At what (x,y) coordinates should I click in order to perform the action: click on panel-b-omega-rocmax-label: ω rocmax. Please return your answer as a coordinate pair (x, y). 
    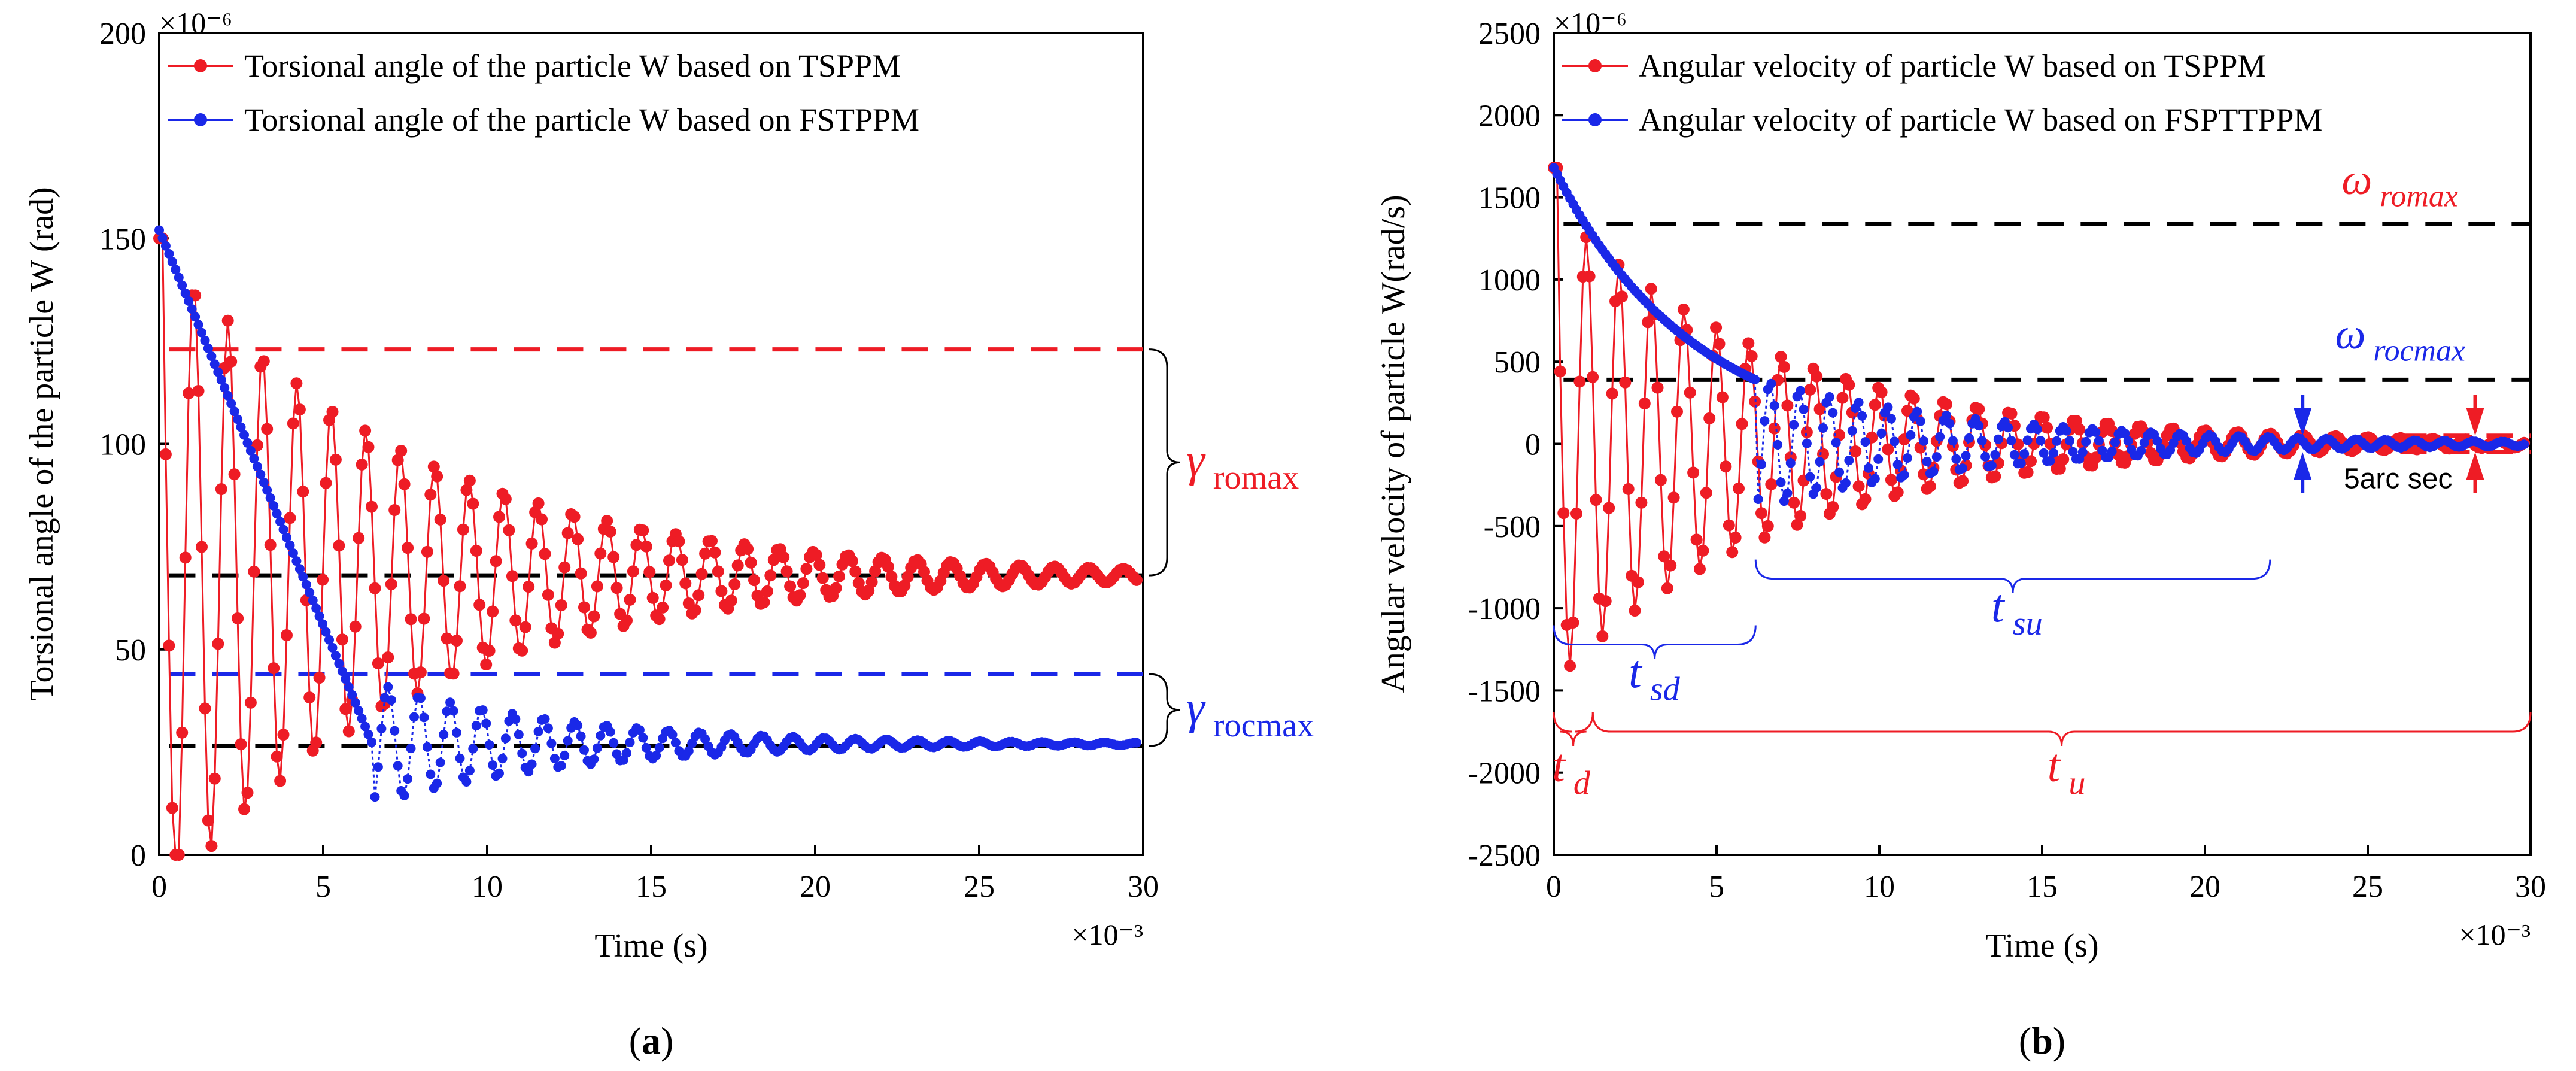
    Looking at the image, I should click on (2400, 339).